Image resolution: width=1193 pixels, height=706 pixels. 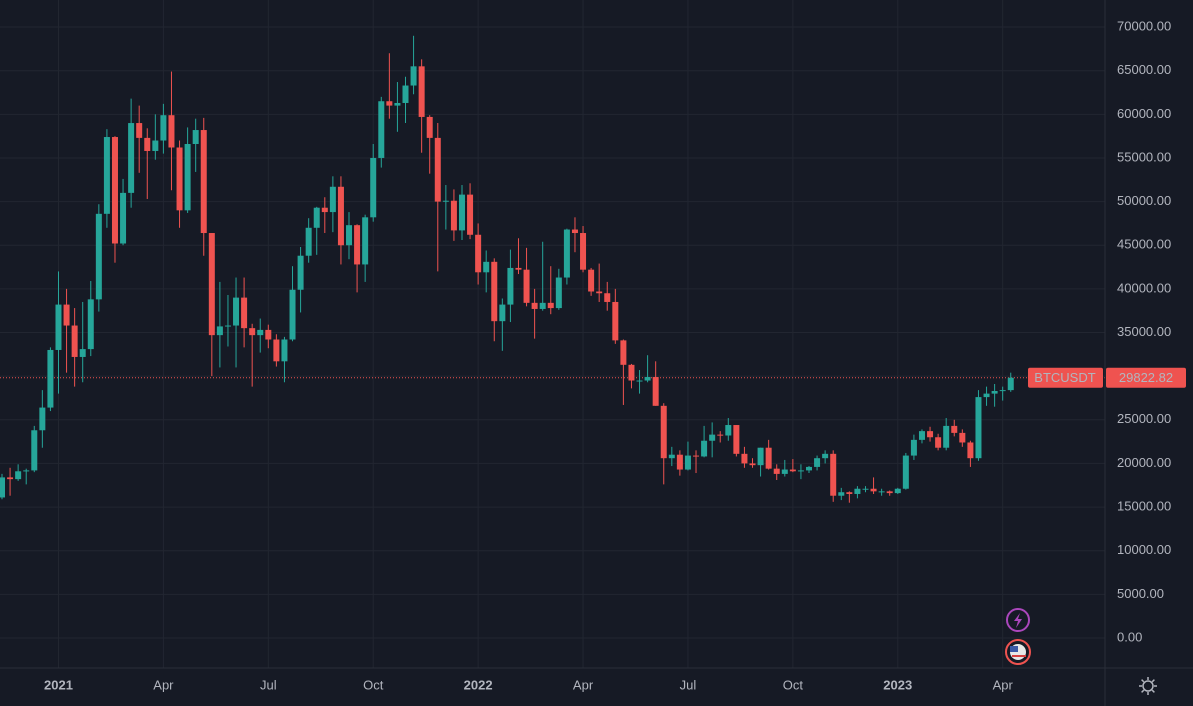 I want to click on flag-icon, so click(x=1018, y=652).